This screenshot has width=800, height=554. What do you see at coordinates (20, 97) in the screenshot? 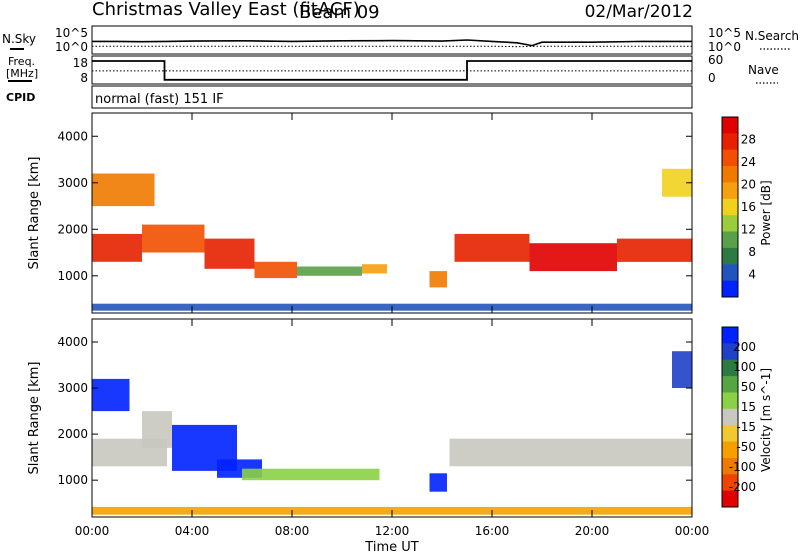
I see `cpid-label: CPID` at bounding box center [20, 97].